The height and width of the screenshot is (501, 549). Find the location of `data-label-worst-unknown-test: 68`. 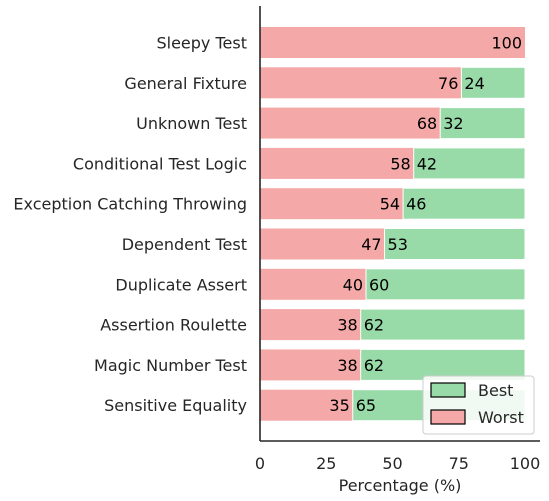

data-label-worst-unknown-test: 68 is located at coordinates (427, 123).